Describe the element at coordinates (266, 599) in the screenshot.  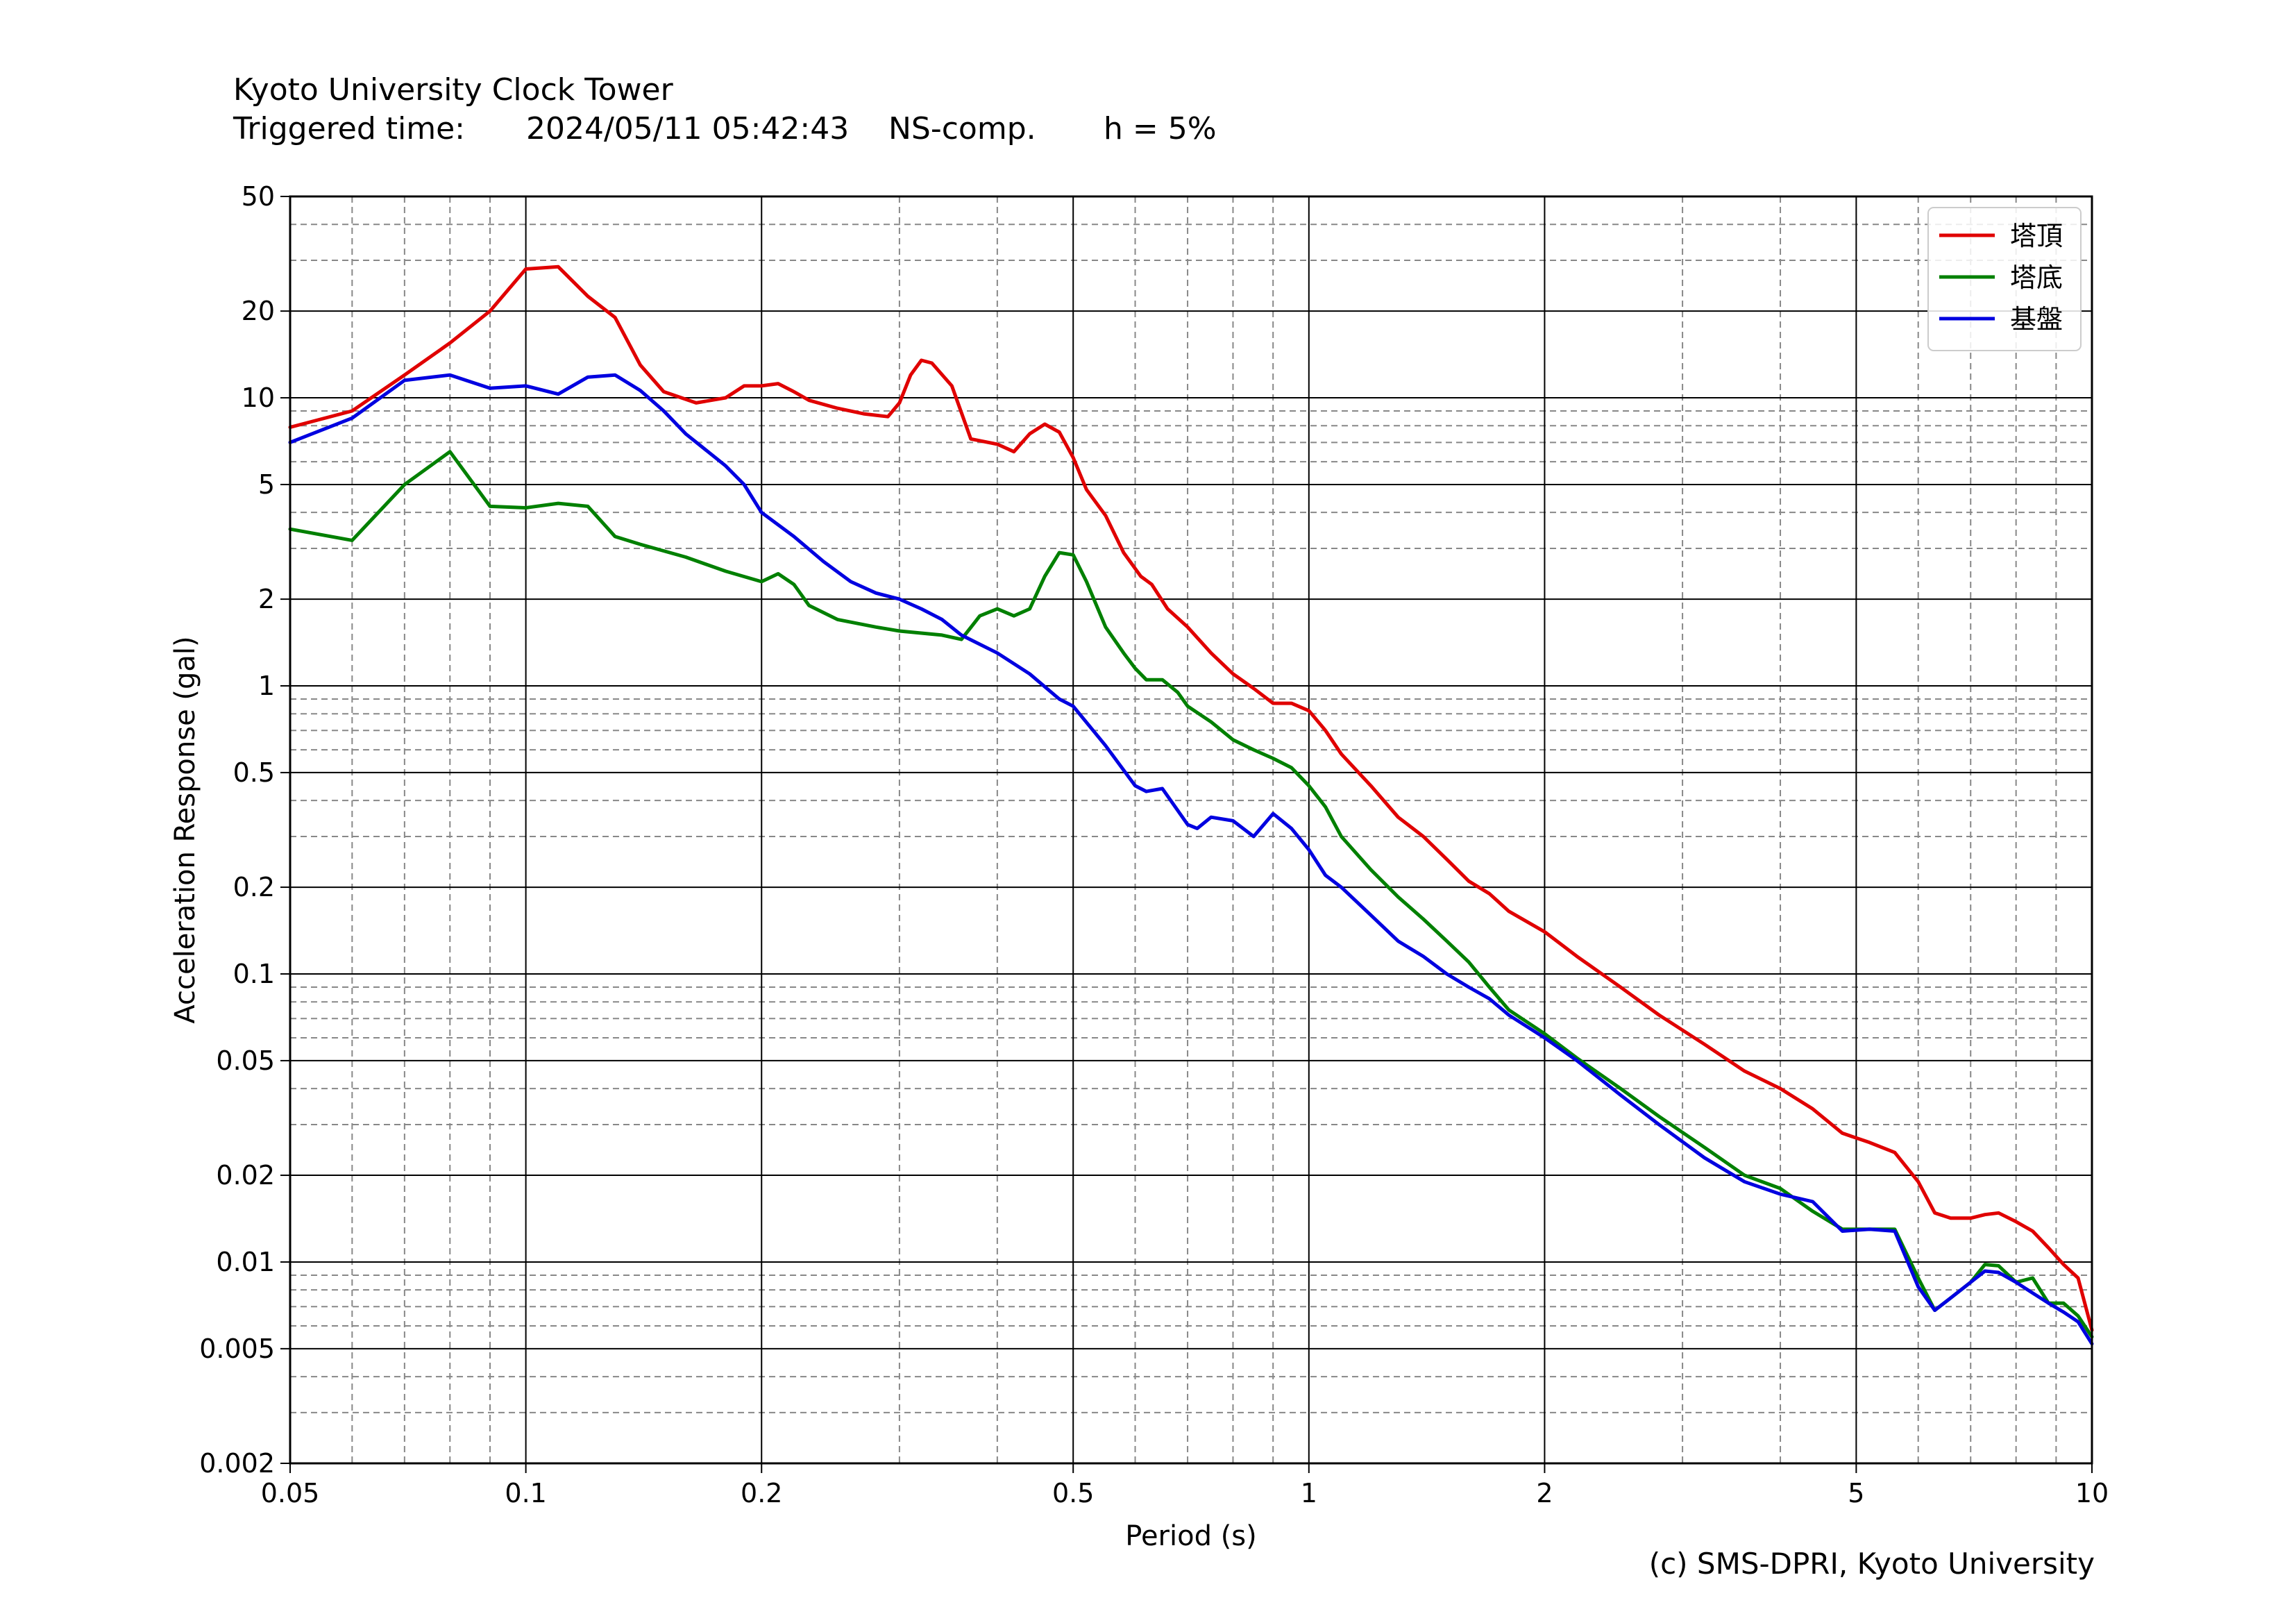
I see `y-tick-label: 2` at that location.